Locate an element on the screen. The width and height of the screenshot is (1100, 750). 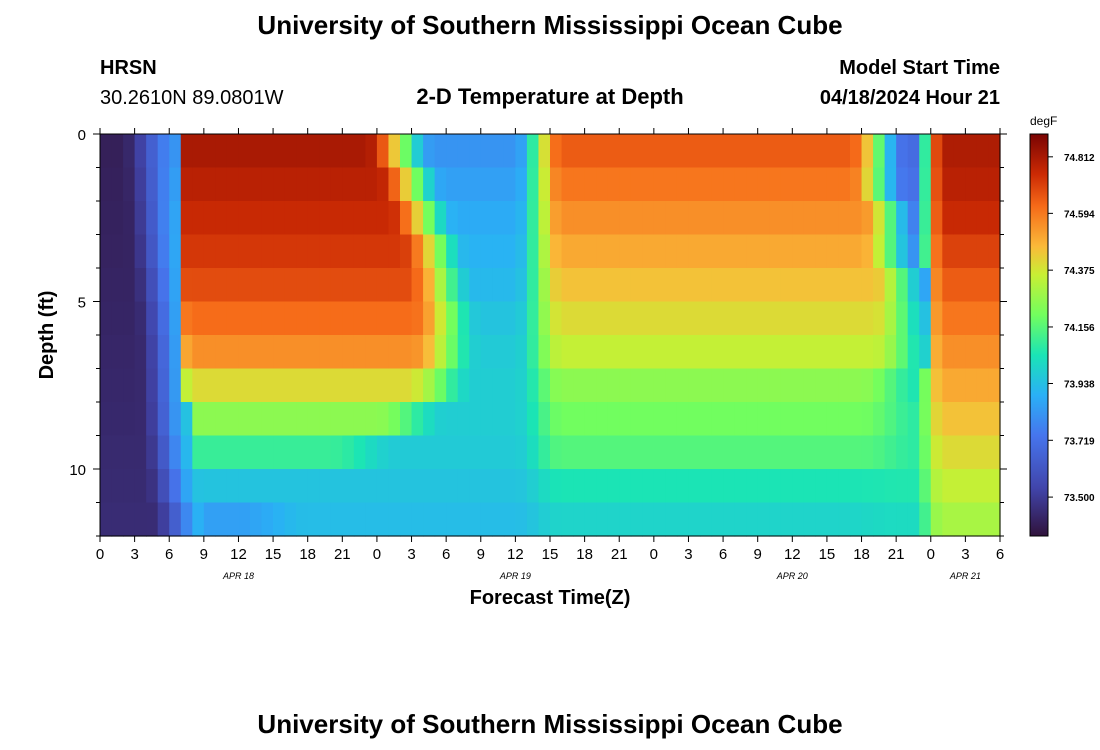
x-tick-label: 9 is located at coordinates (481, 554).